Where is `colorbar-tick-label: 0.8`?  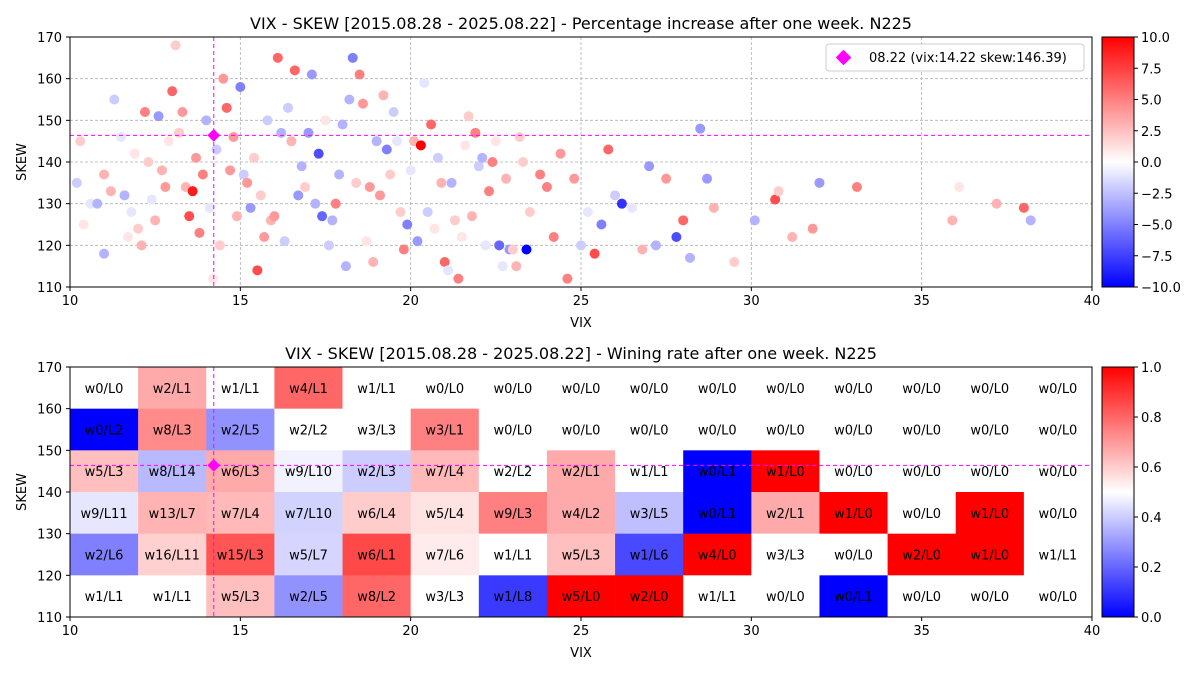
colorbar-tick-label: 0.8 is located at coordinates (1151, 418).